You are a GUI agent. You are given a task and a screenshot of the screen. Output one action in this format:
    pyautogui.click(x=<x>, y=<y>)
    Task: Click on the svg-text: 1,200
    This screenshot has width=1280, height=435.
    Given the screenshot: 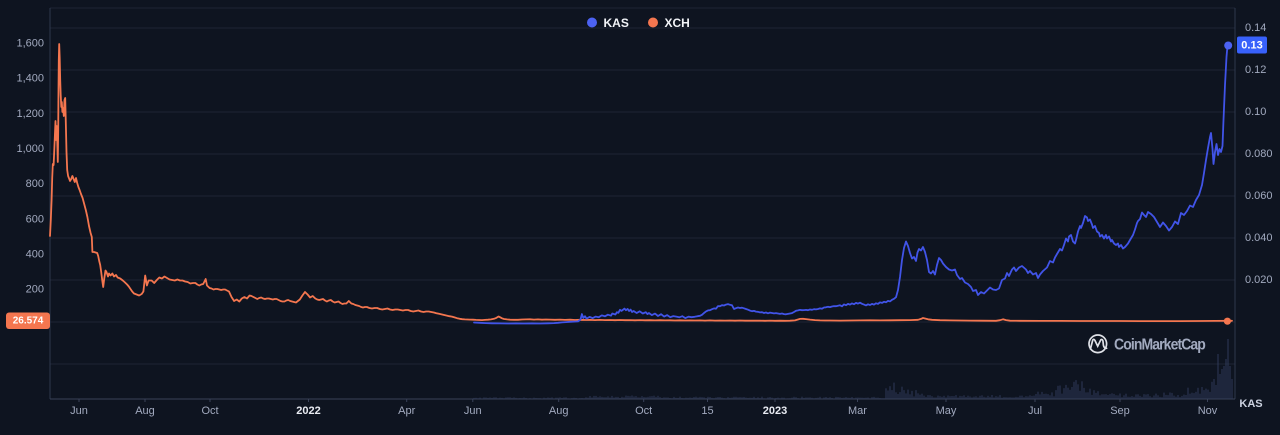 What is the action you would take?
    pyautogui.click(x=30, y=114)
    